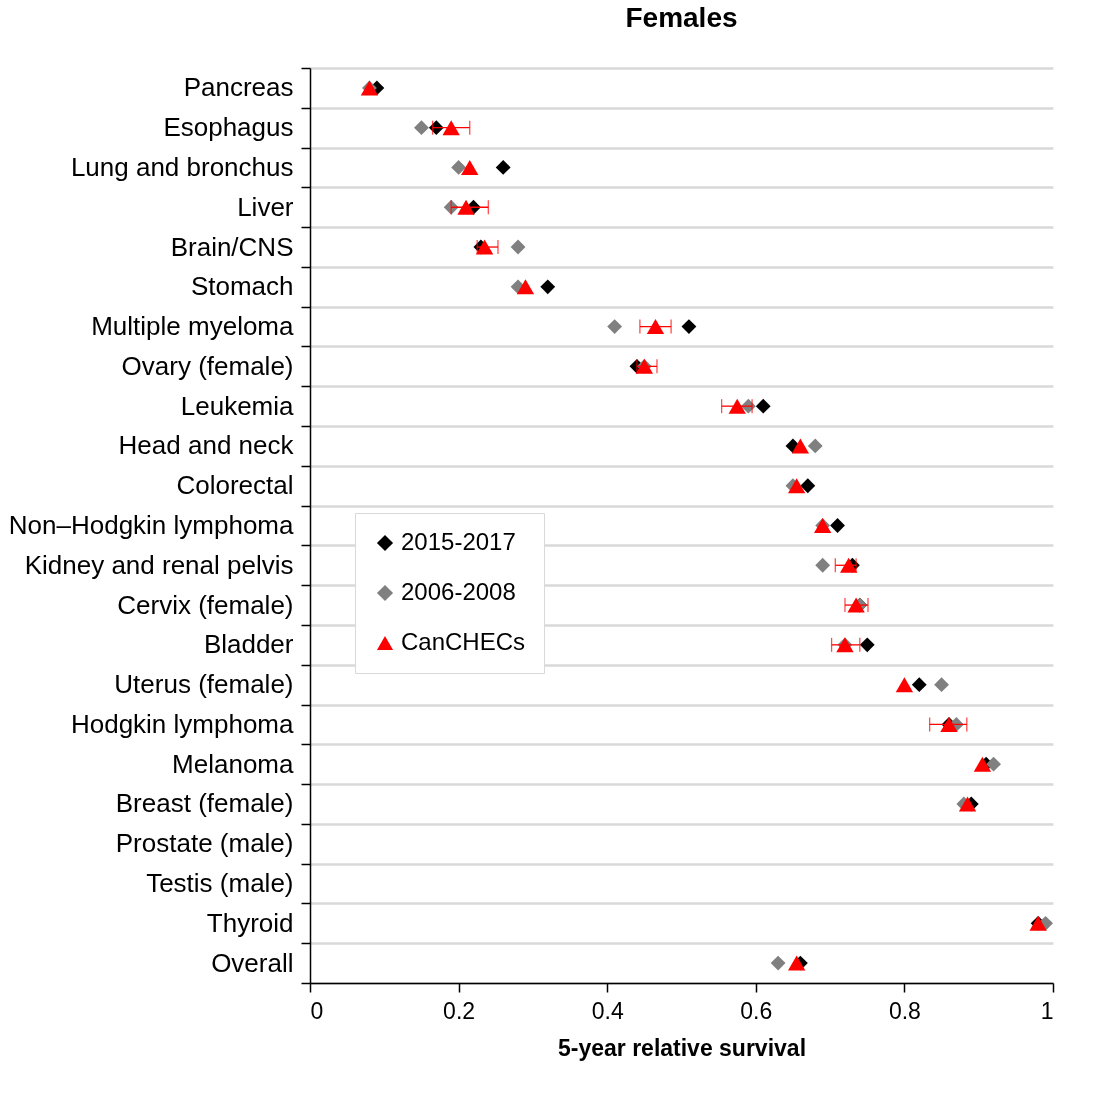  What do you see at coordinates (463, 641) in the screenshot?
I see `legend-label: CanCHECs` at bounding box center [463, 641].